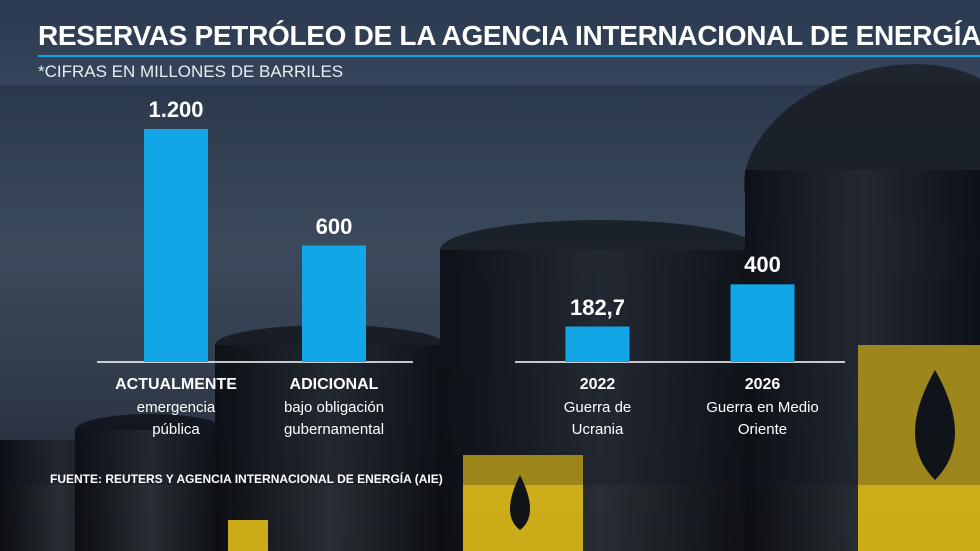 The image size is (980, 551). What do you see at coordinates (334, 384) in the screenshot?
I see `category-label: ADICIONAL` at bounding box center [334, 384].